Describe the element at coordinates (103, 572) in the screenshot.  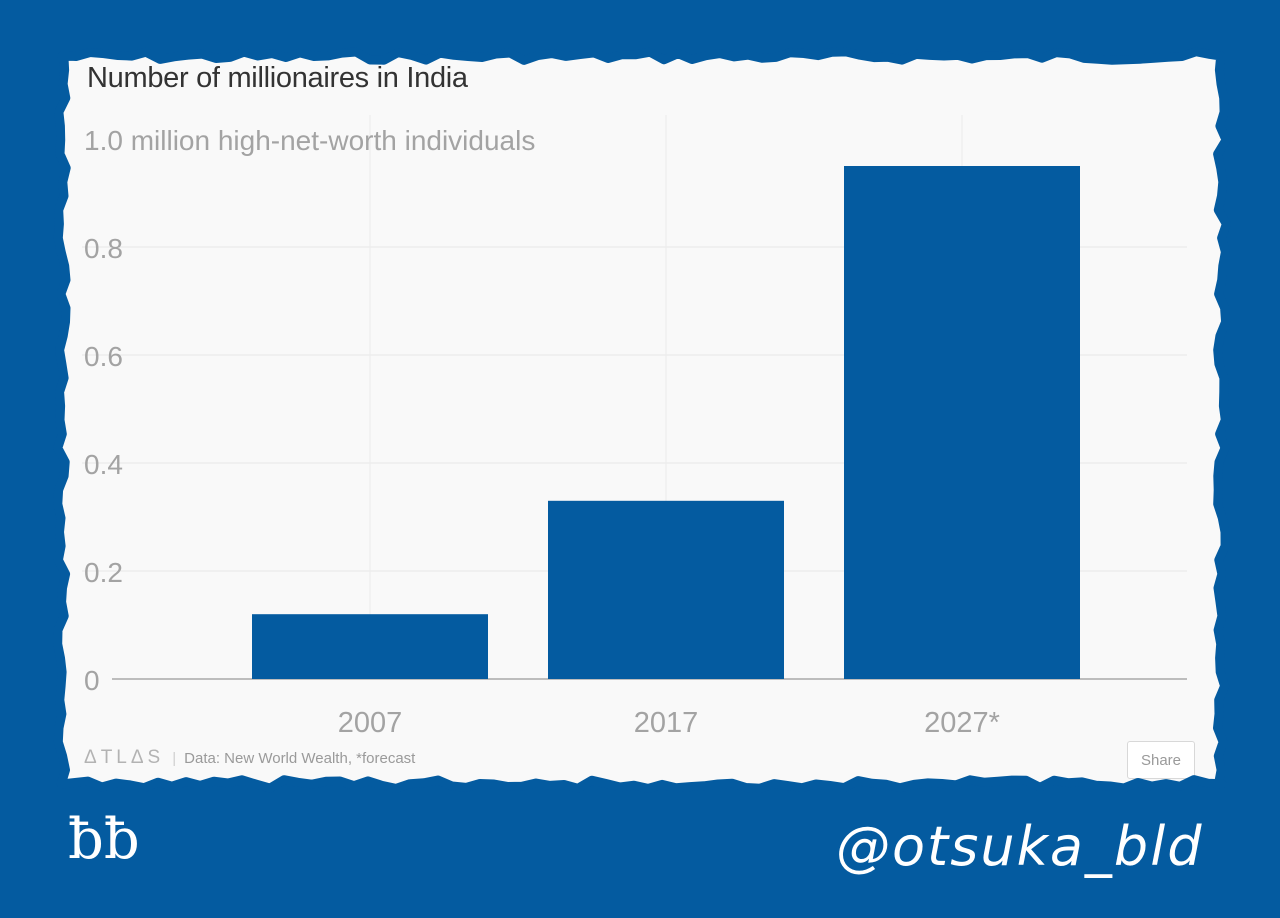
I see `y-tick-label: 0.2` at that location.